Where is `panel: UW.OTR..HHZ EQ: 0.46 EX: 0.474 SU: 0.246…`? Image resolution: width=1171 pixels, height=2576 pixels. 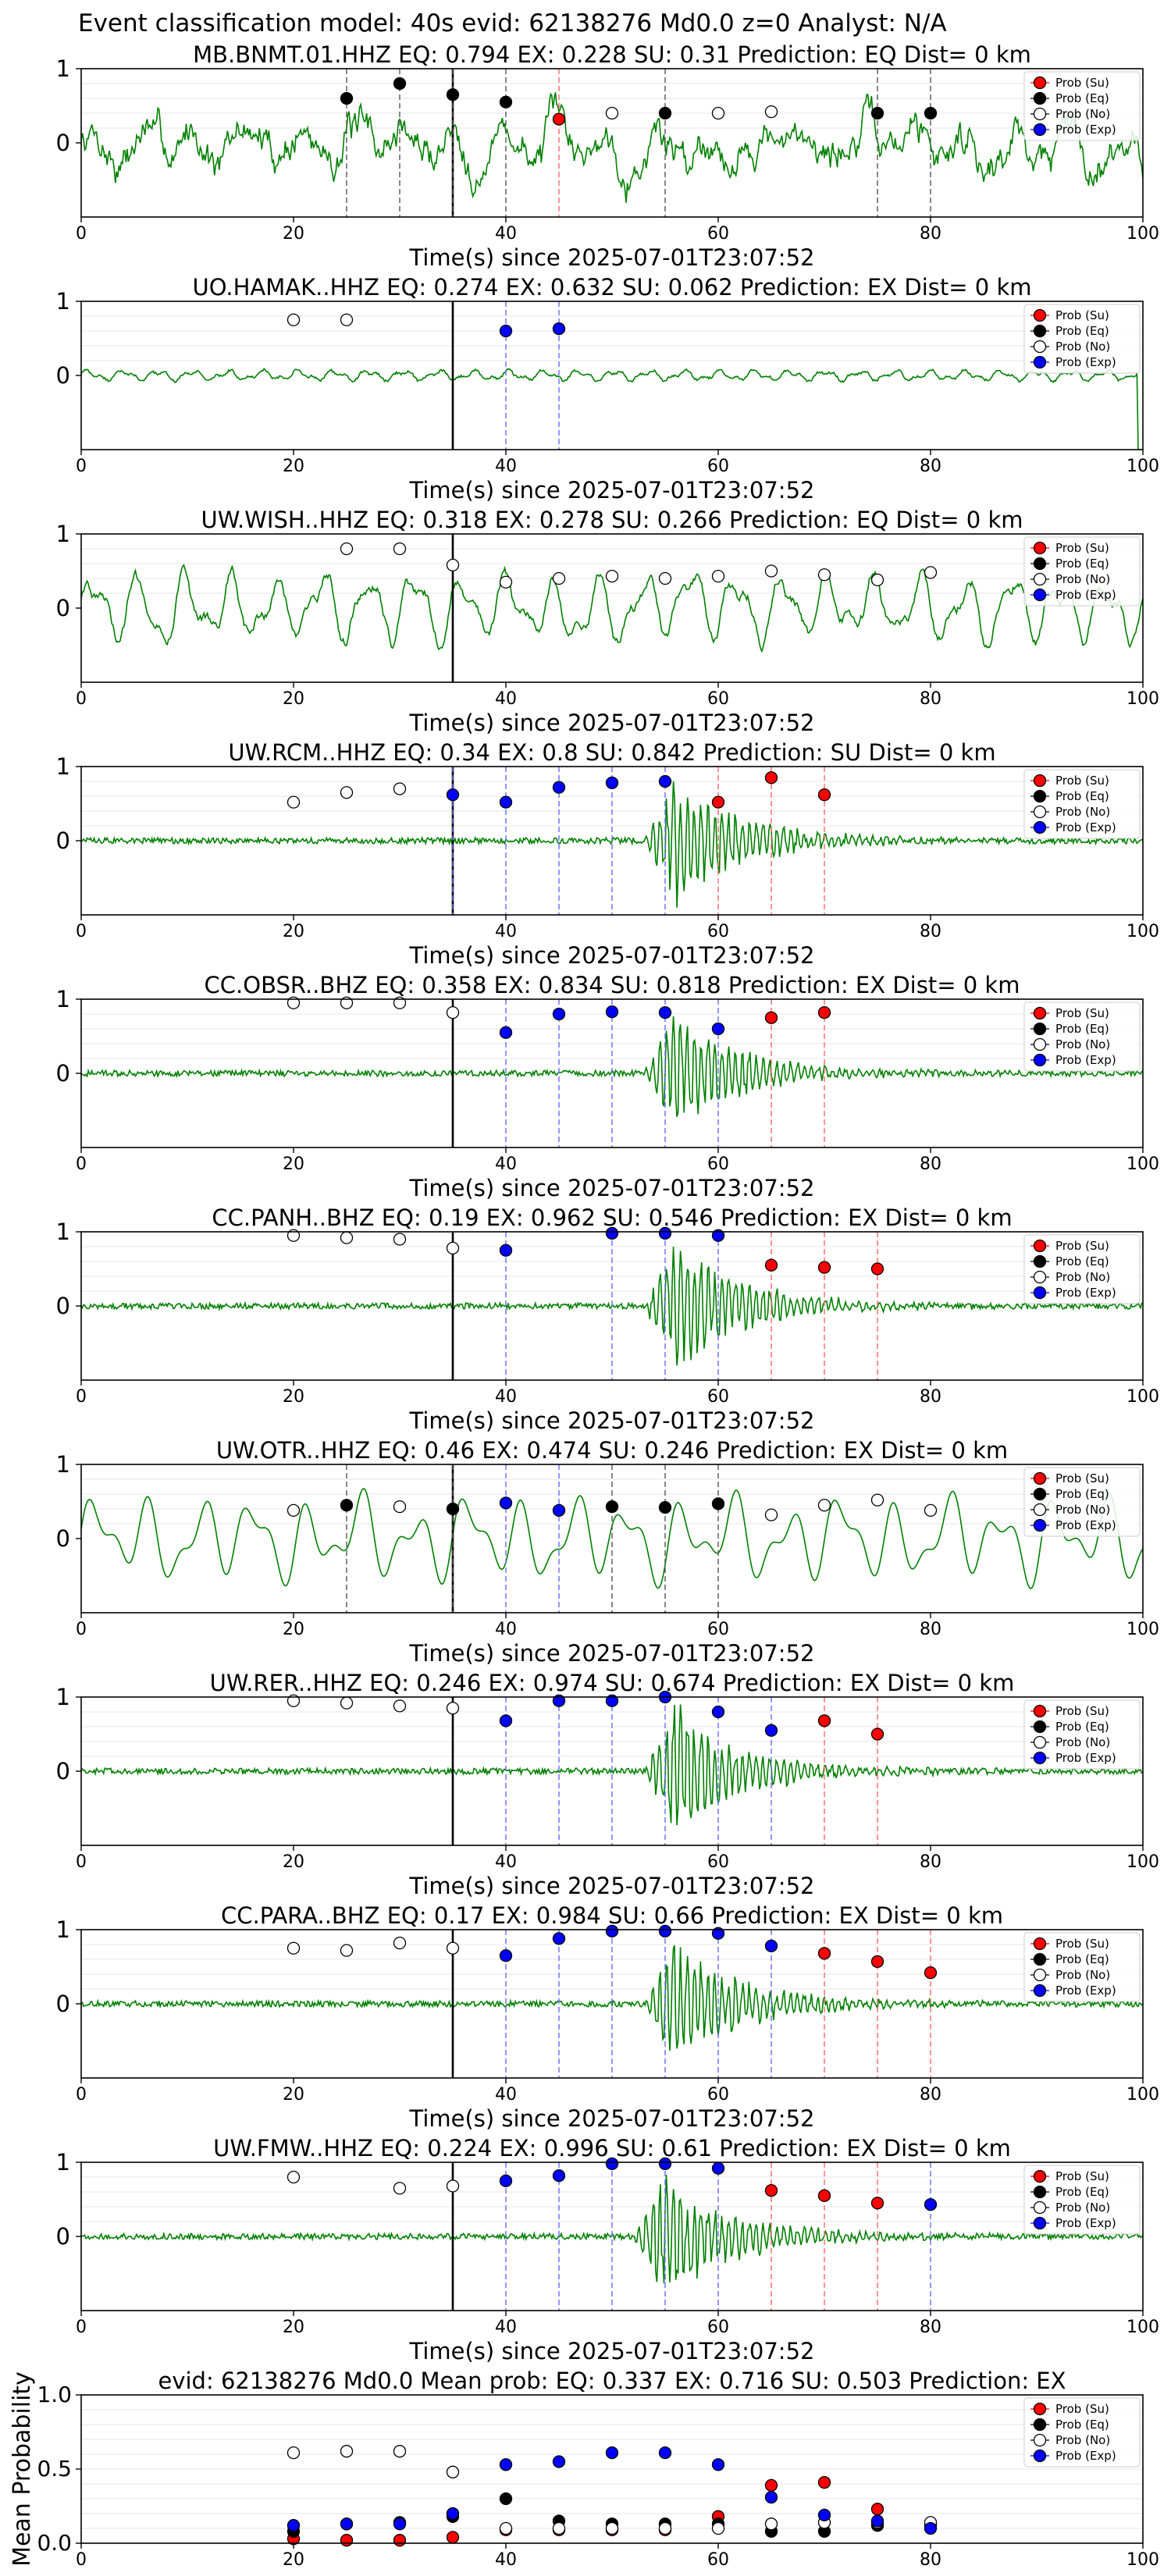
panel: UW.OTR..HHZ EQ: 0.46 EX: 0.474 SU: 0.246… is located at coordinates (607, 1552).